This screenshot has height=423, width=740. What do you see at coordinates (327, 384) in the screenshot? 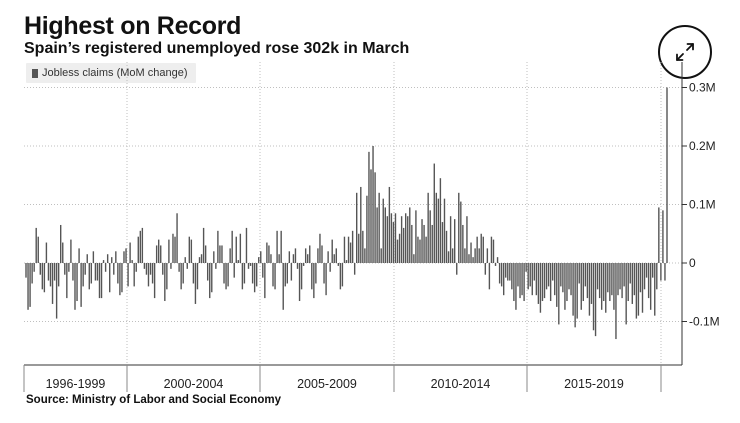
I see `x-period-label: 2005-2009` at bounding box center [327, 384].